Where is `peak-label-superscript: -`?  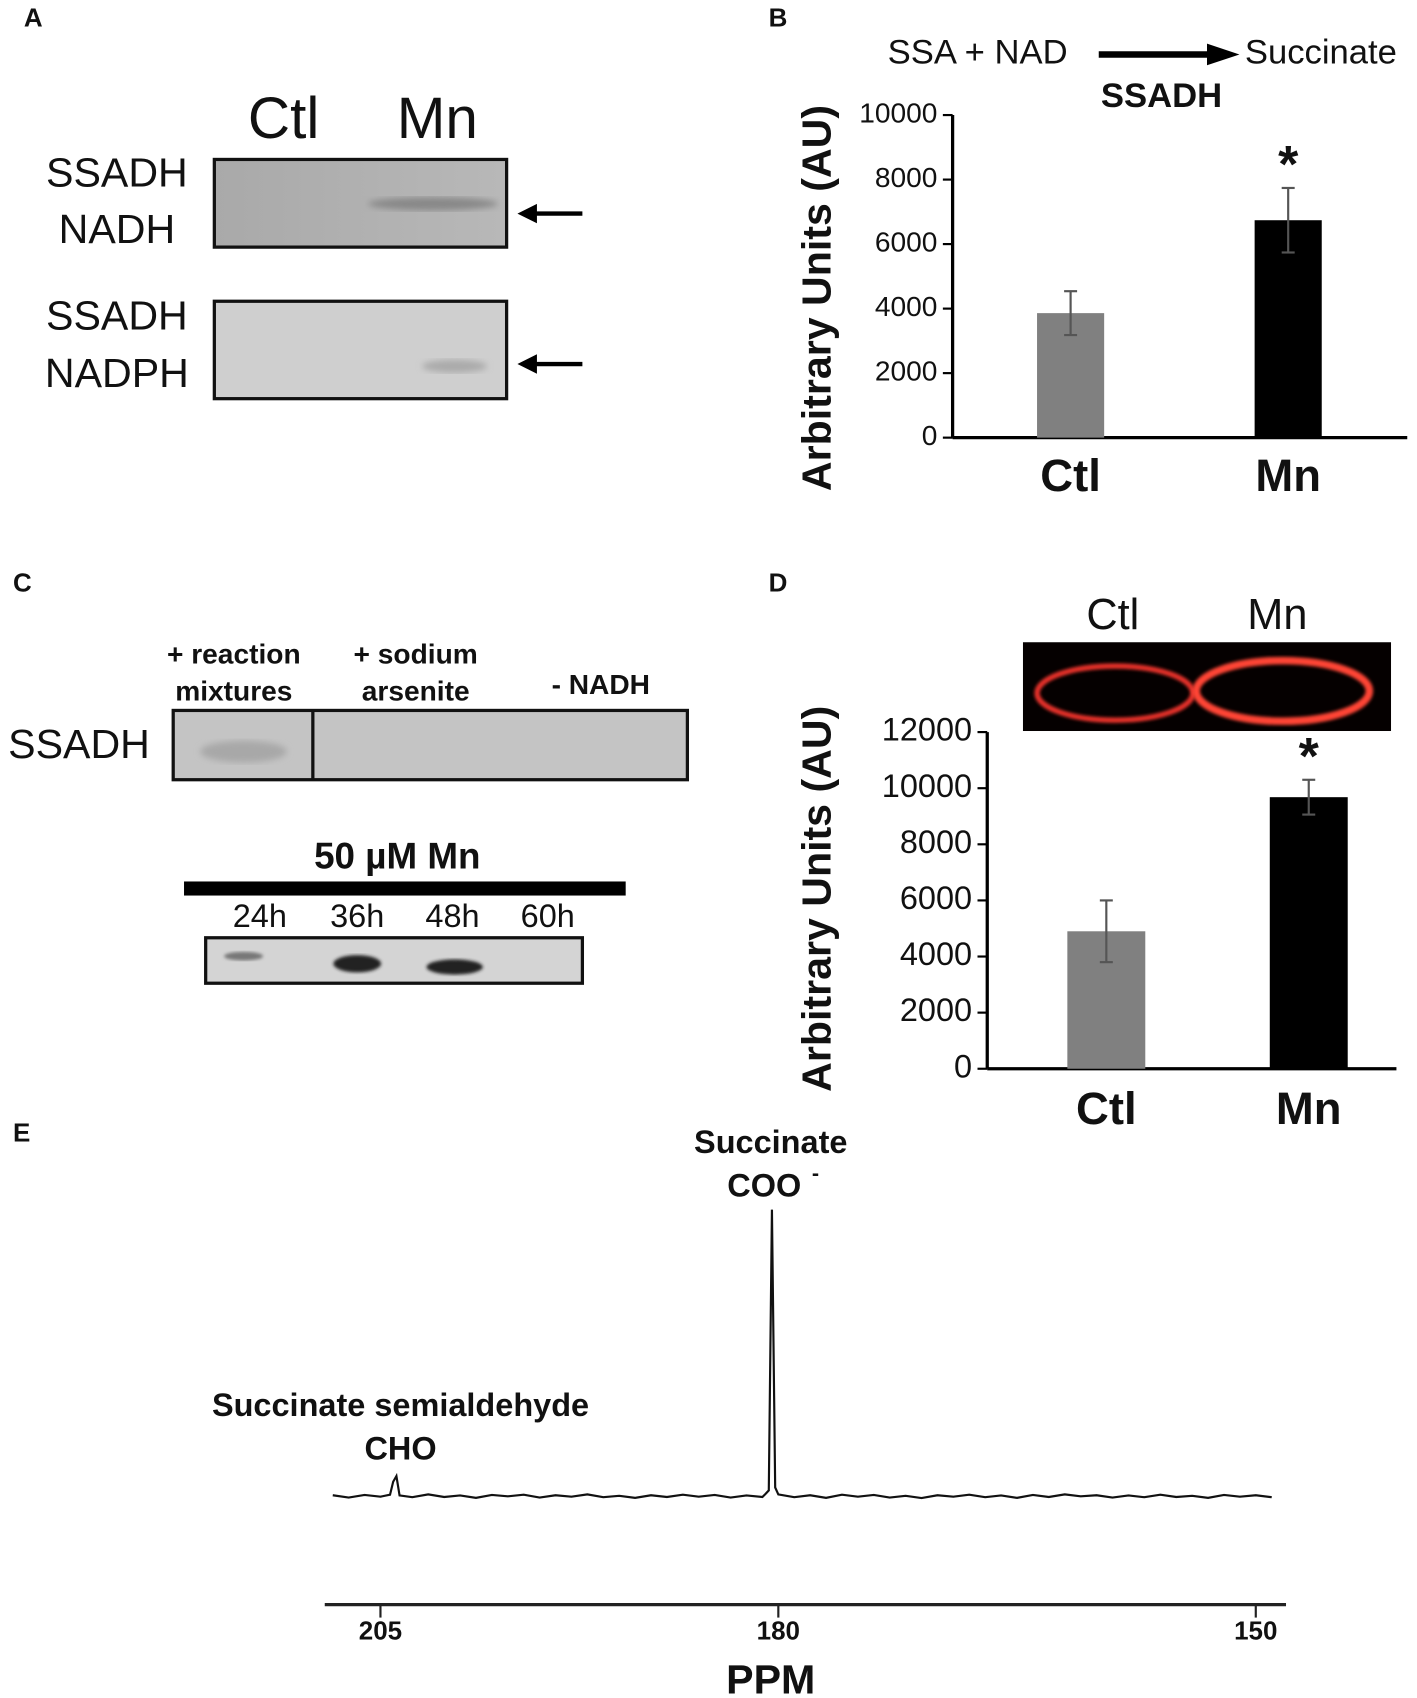 peak-label-superscript: - is located at coordinates (815, 1173).